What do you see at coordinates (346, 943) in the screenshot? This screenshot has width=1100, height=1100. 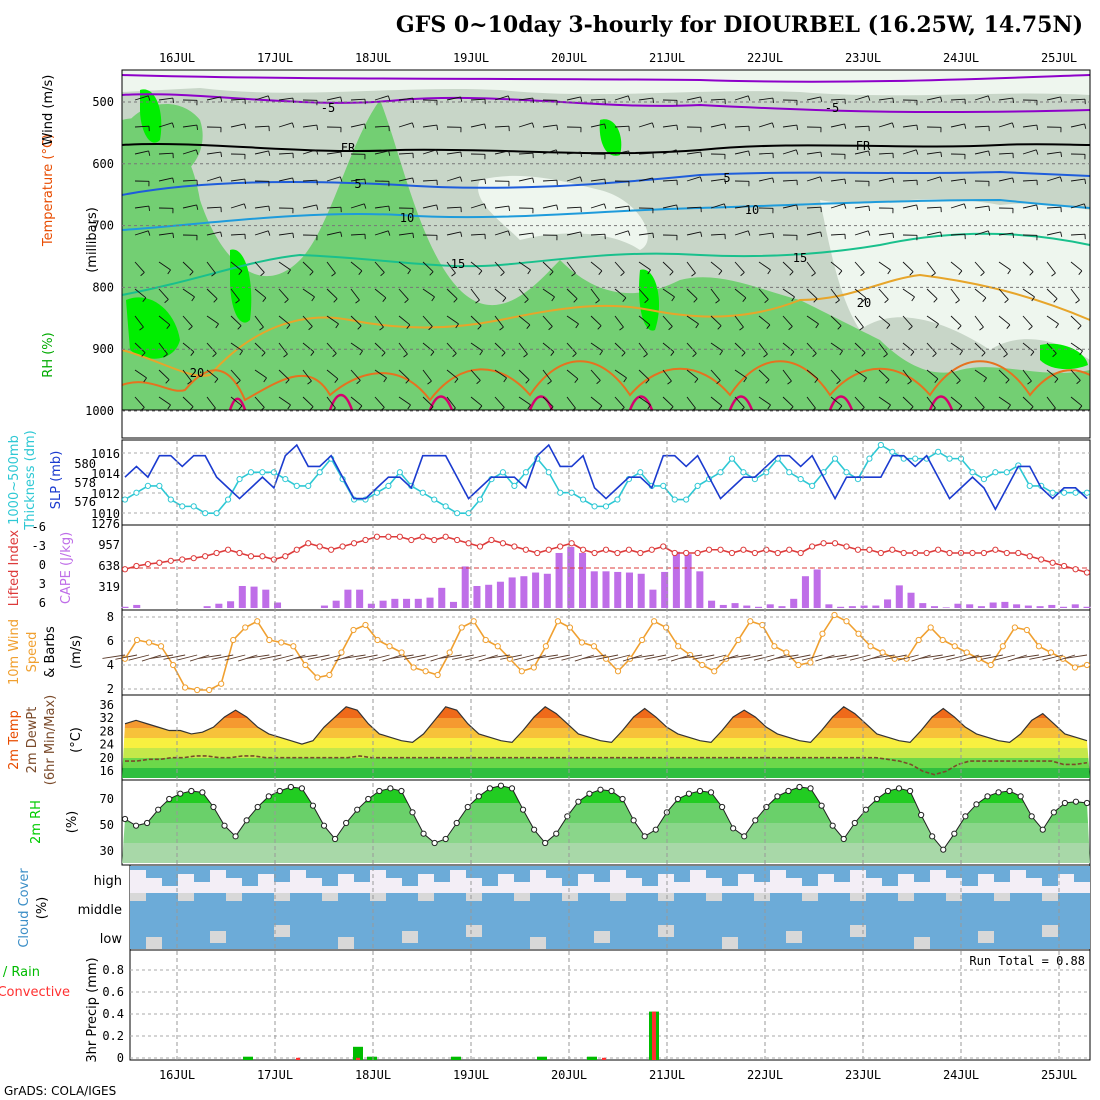 I see `cloud-low-gap` at bounding box center [346, 943].